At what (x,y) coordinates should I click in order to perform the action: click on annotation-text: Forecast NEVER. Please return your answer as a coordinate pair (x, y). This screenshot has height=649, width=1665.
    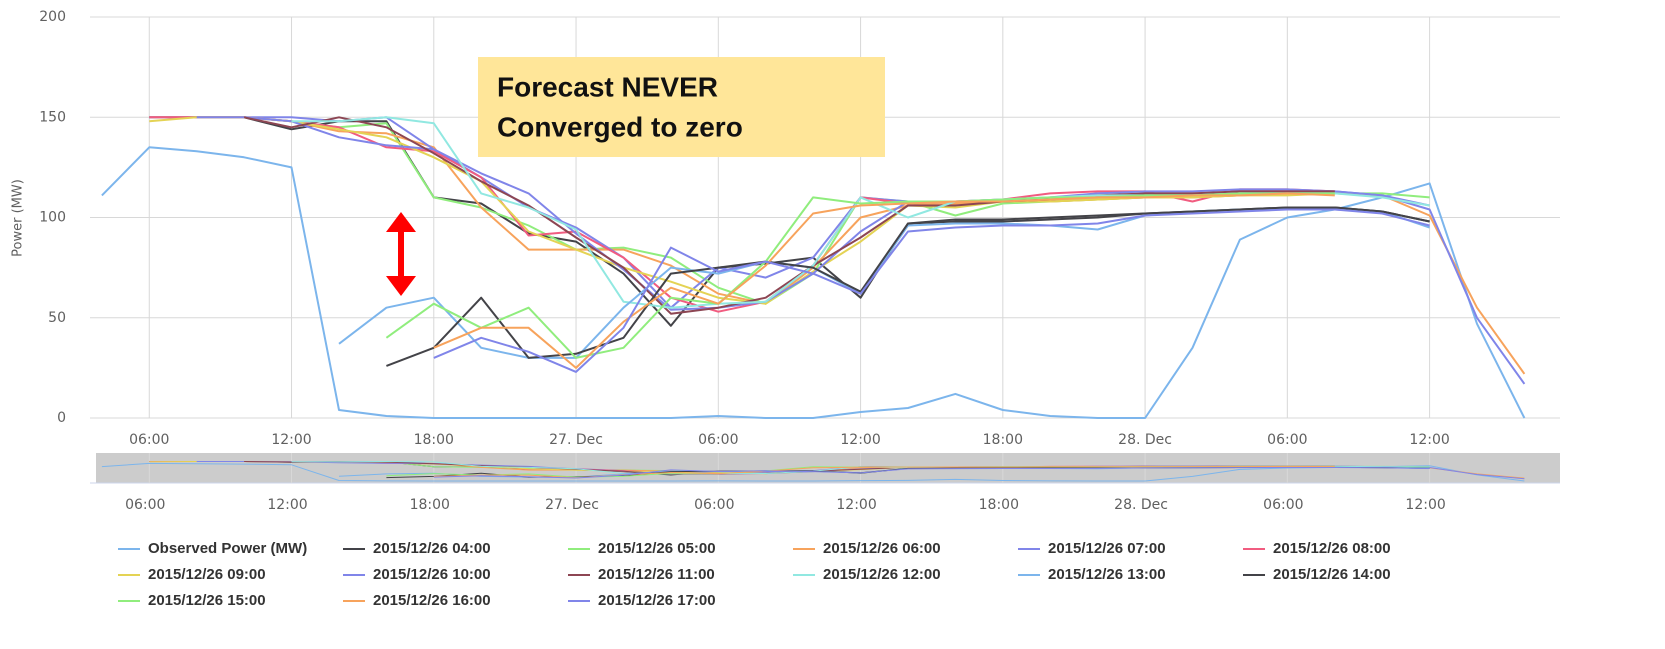
    Looking at the image, I should click on (607, 86).